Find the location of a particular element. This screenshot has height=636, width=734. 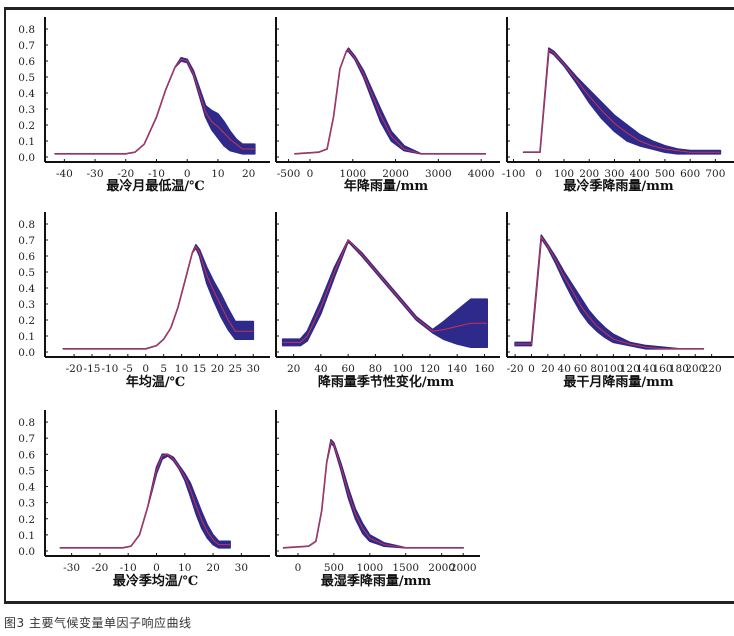

x-tick-label: 1000 is located at coordinates (369, 568).